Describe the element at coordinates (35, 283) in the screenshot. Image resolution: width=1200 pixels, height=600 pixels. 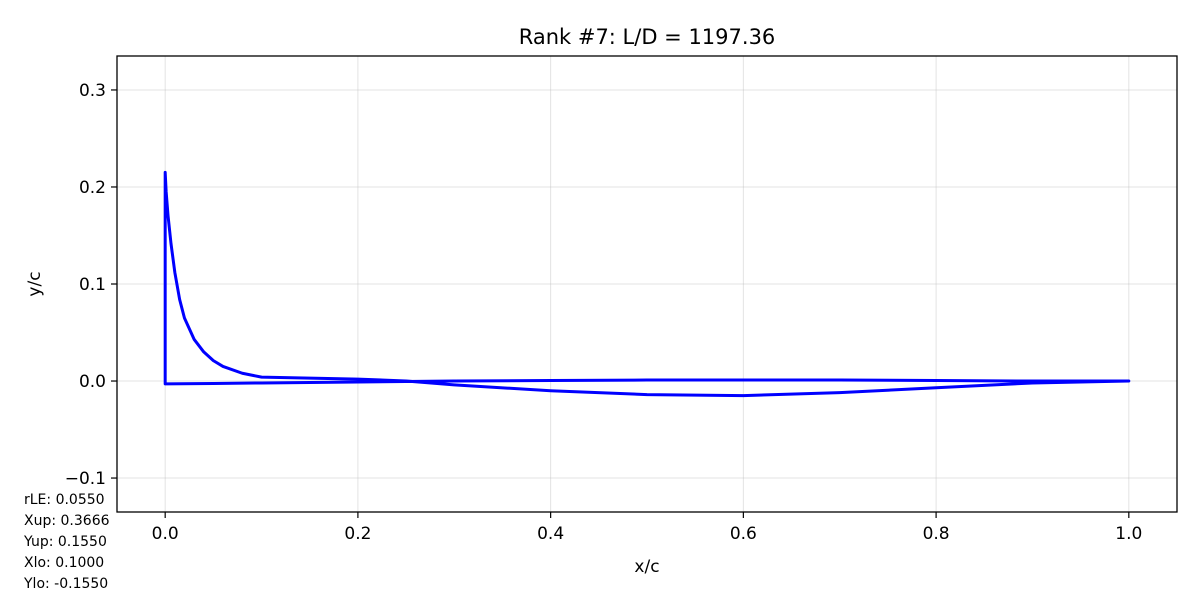
I see `y-axis-label: y/c` at that location.